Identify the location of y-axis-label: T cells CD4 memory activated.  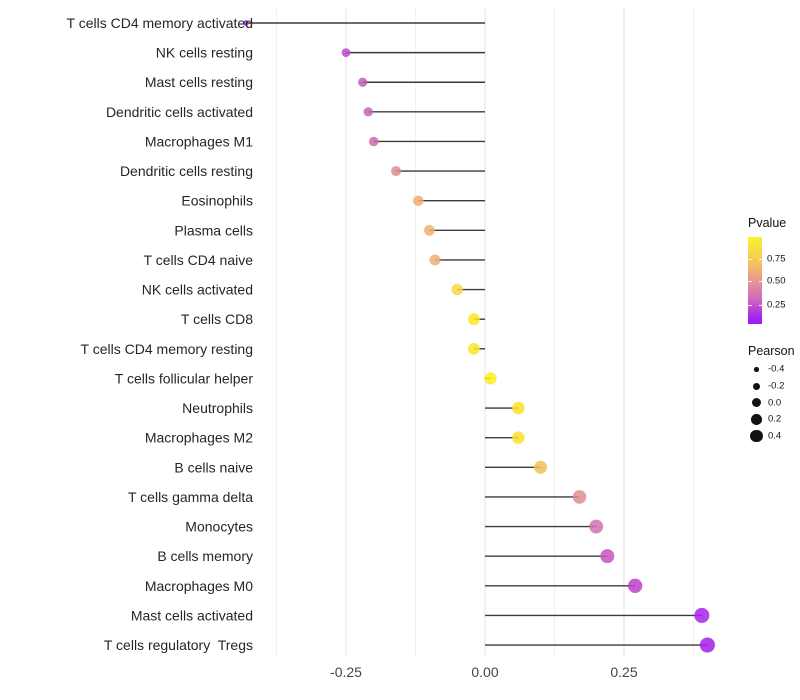
(160, 23).